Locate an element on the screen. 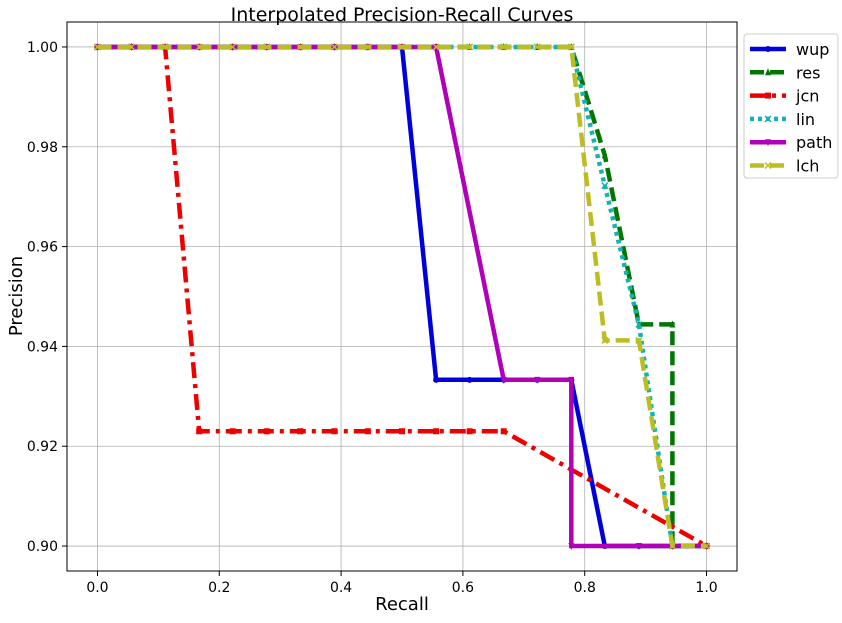  y-tick-label: 1.00 is located at coordinates (42, 48).